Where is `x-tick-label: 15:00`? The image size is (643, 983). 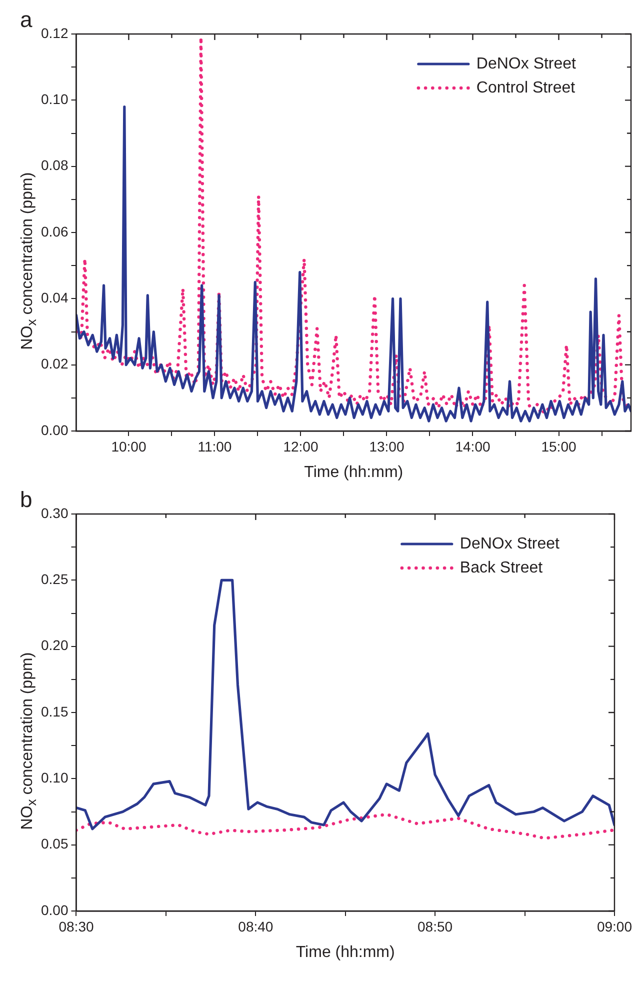 x-tick-label: 15:00 is located at coordinates (558, 446).